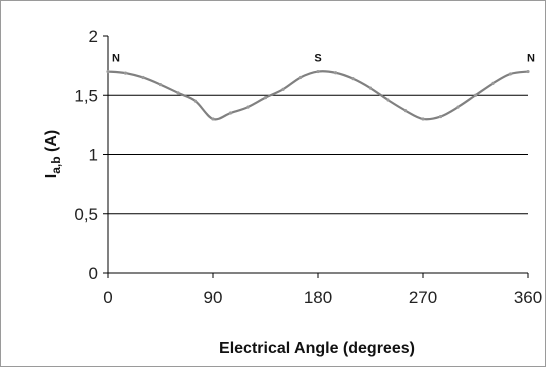 This screenshot has height=367, width=546. Describe the element at coordinates (86, 214) in the screenshot. I see `y-tick-label-1: 0,5` at that location.